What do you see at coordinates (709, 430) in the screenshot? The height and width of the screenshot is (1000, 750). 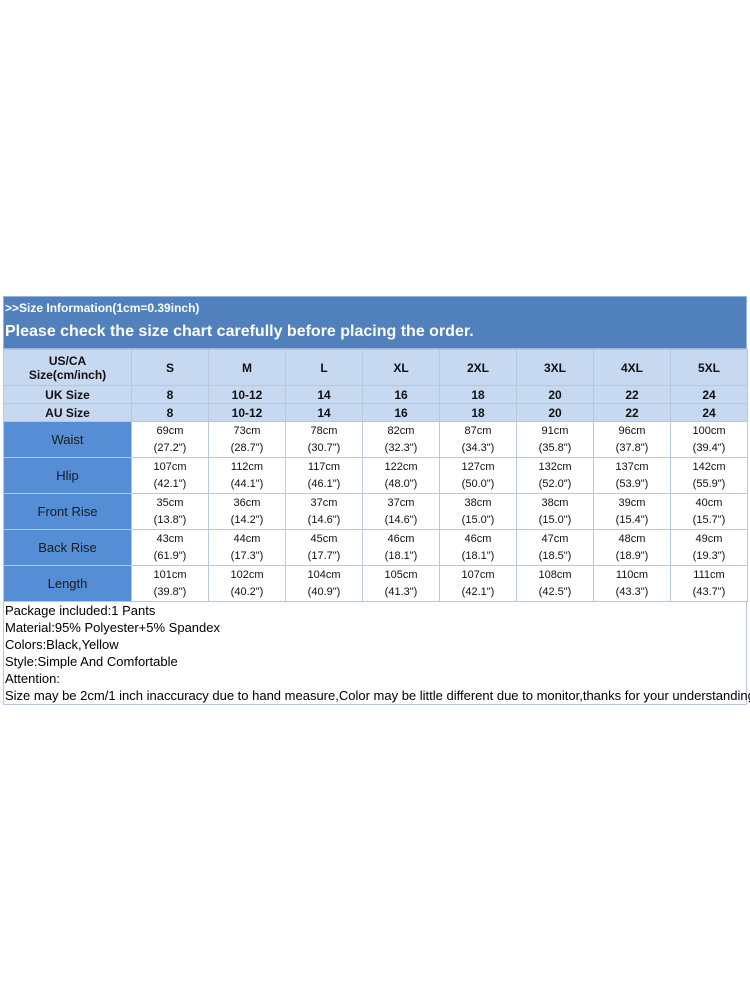 I see `cm-value: 100cm` at bounding box center [709, 430].